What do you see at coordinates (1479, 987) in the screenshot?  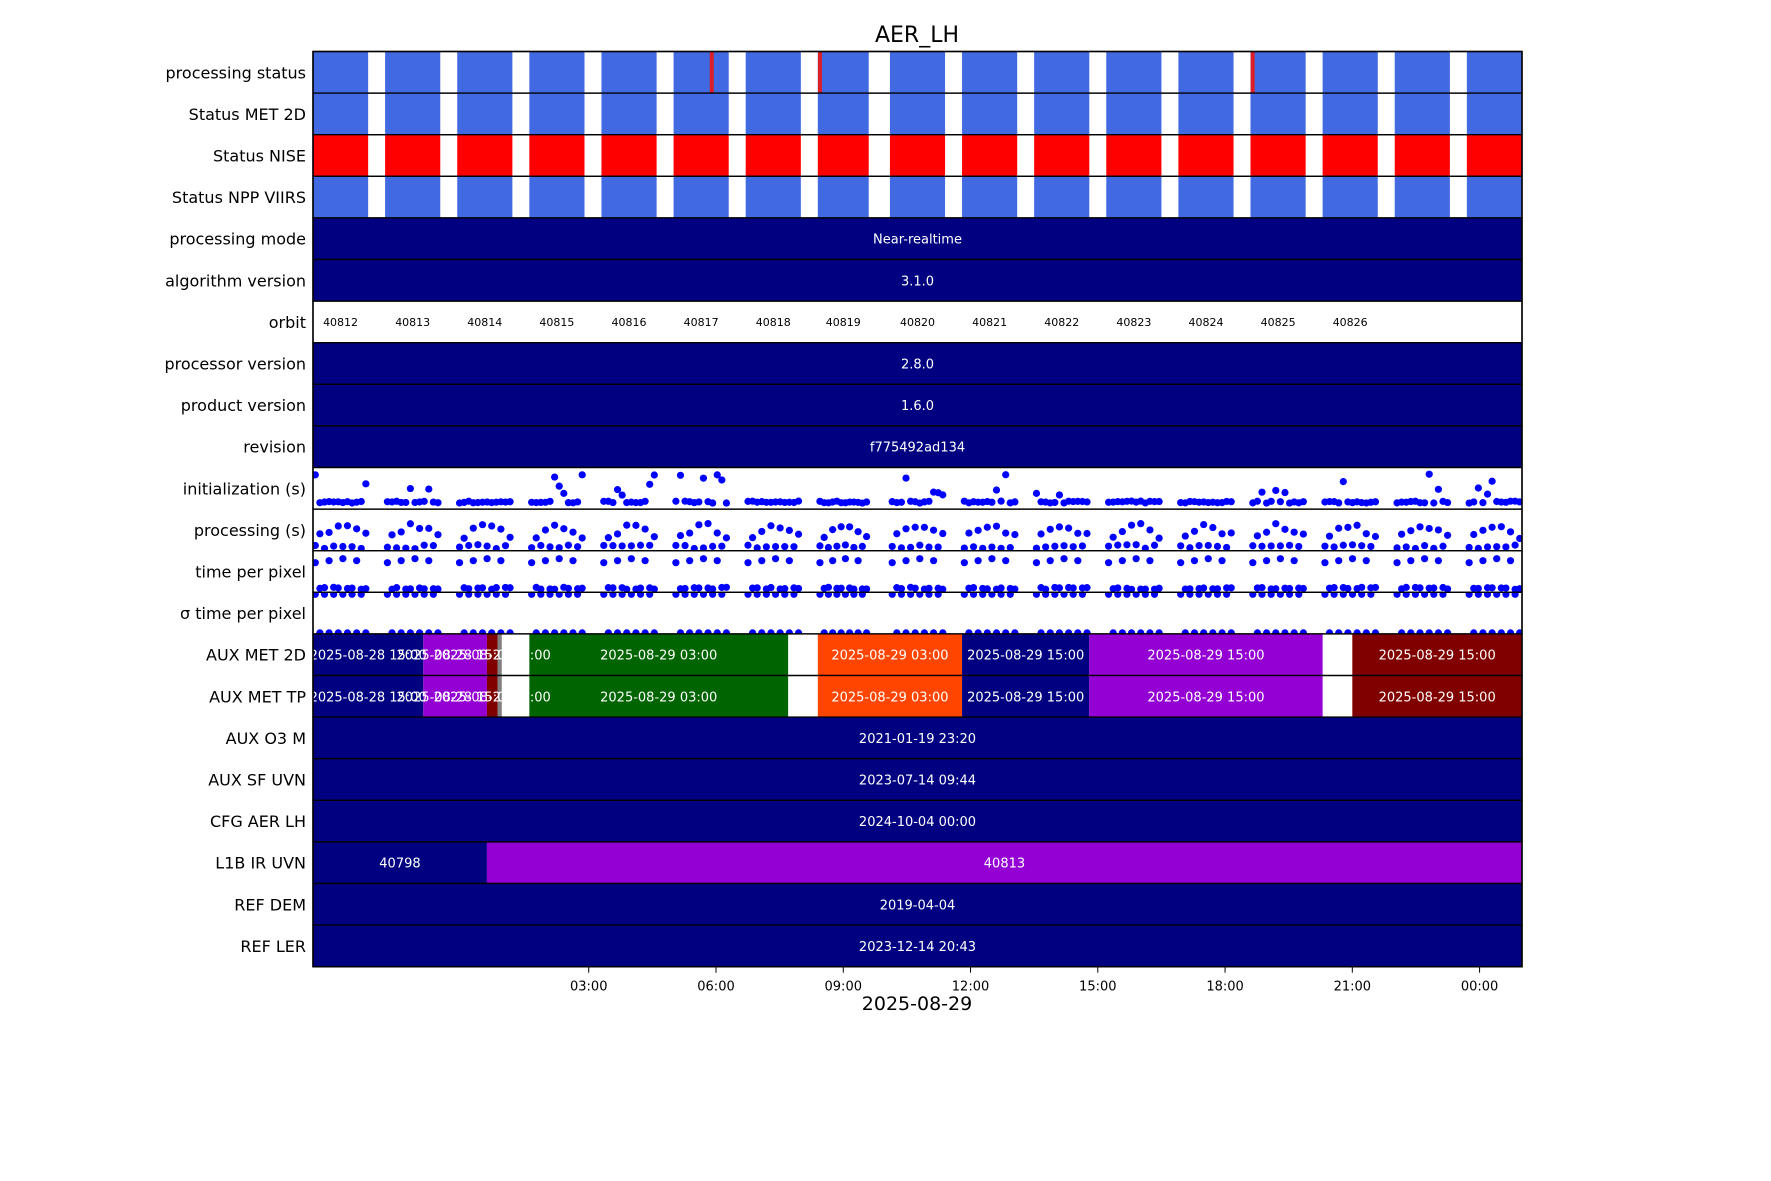 I see `x-tick-label: 00:00` at bounding box center [1479, 987].